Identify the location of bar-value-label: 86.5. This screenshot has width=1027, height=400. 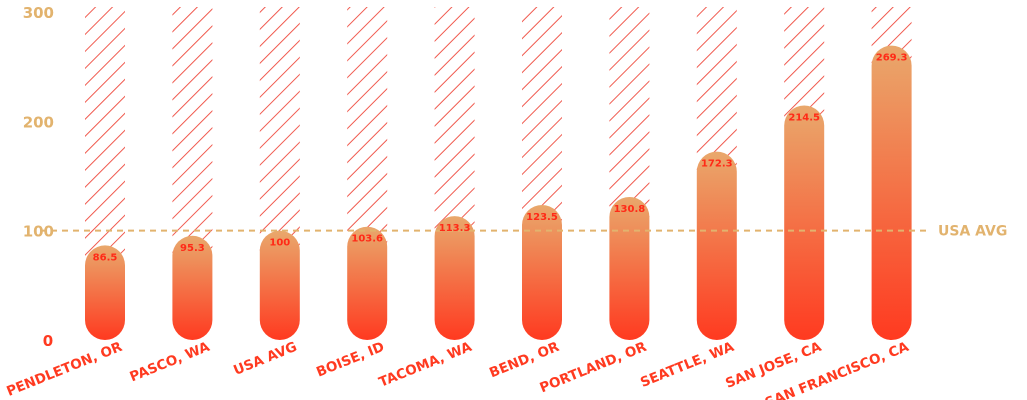
(105, 257).